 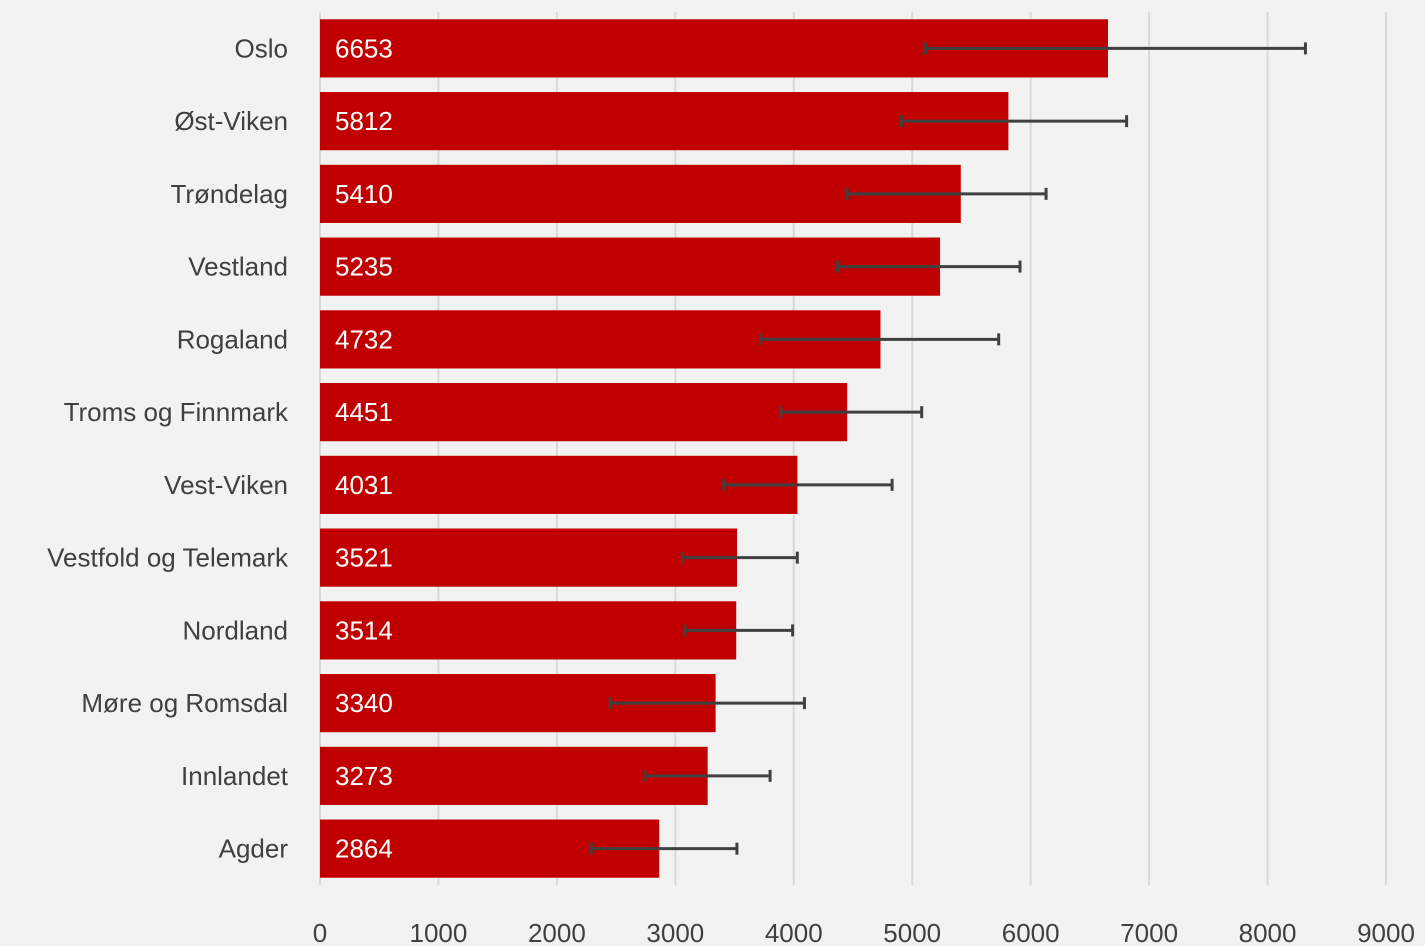 I want to click on x-tick-label: 1000, so click(x=439, y=932).